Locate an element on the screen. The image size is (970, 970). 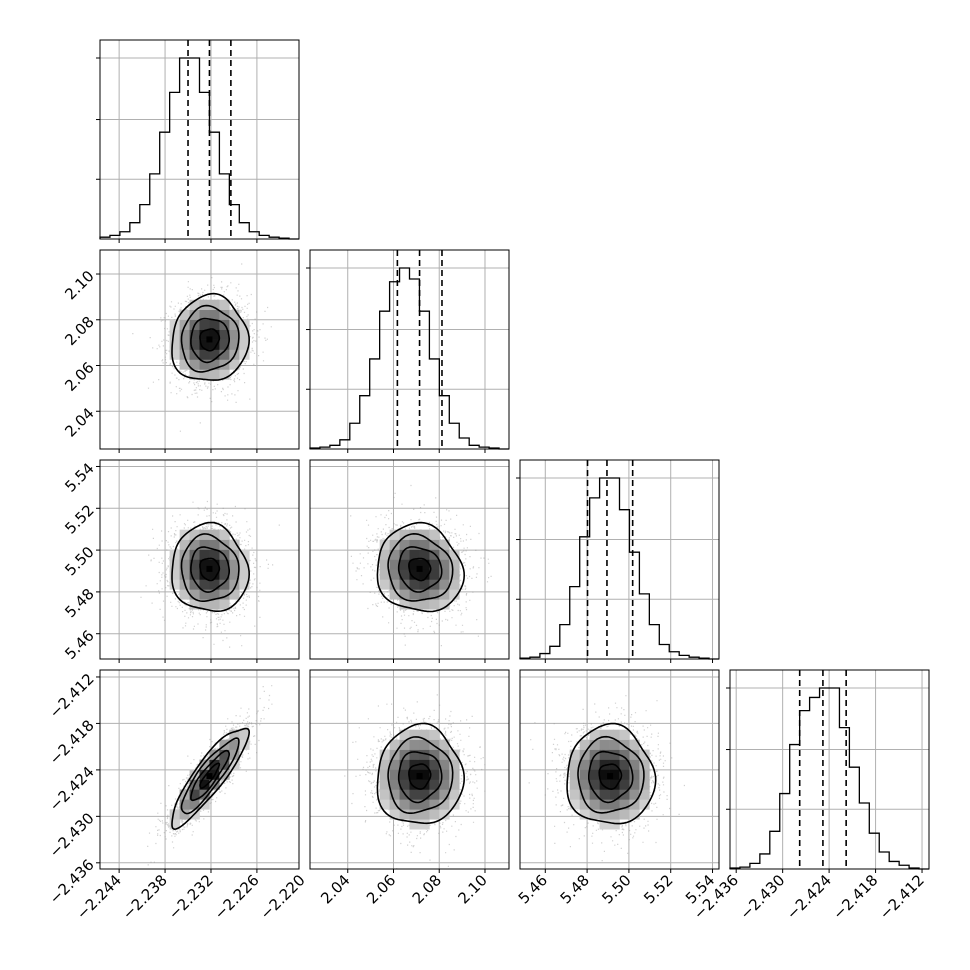
y-tick-label: 2.10 is located at coordinates (79, 285).